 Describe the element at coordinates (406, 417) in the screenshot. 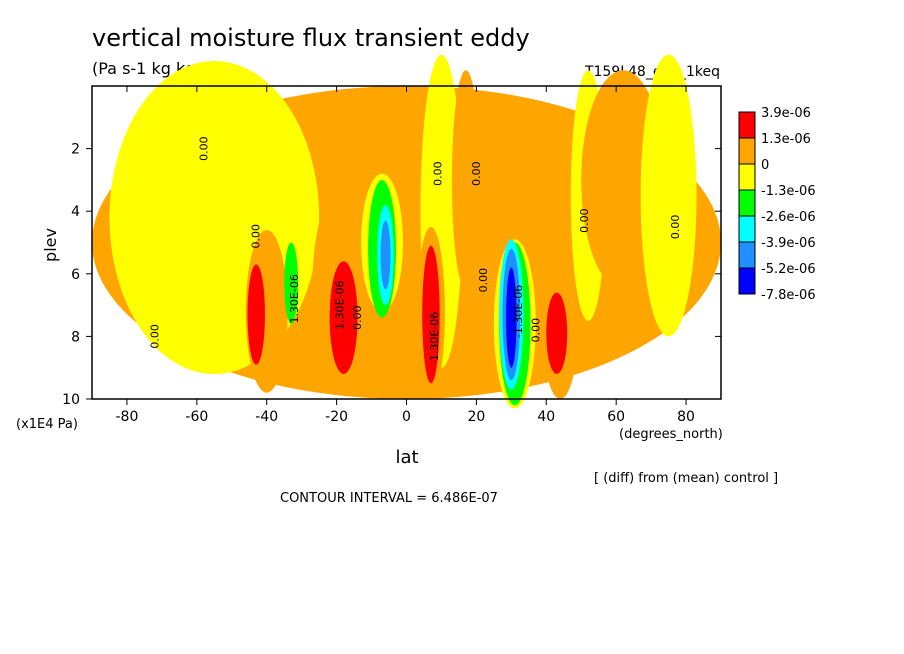

I see `x-tick-label: 0` at that location.